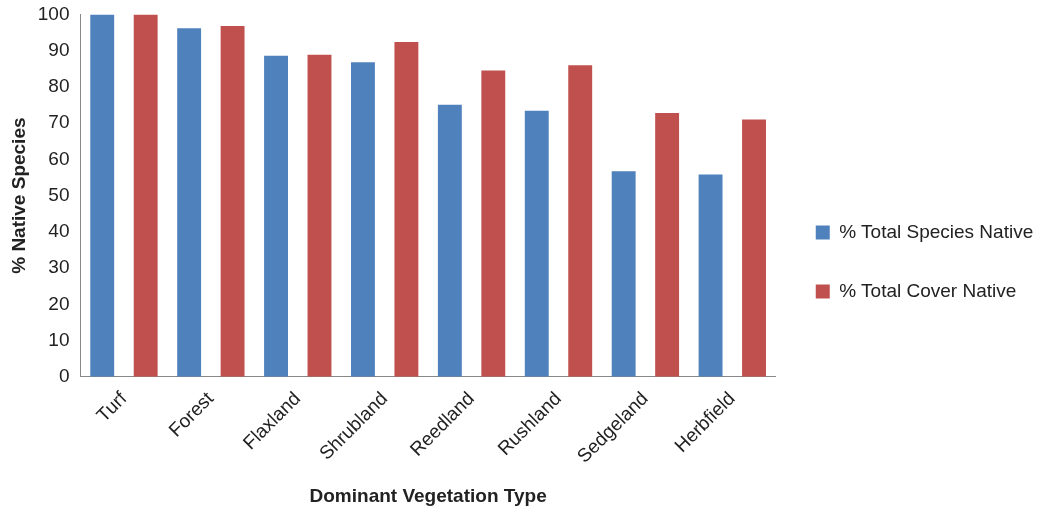 The height and width of the screenshot is (516, 1053). What do you see at coordinates (64, 376) in the screenshot?
I see `y-tick-label: 0` at bounding box center [64, 376].